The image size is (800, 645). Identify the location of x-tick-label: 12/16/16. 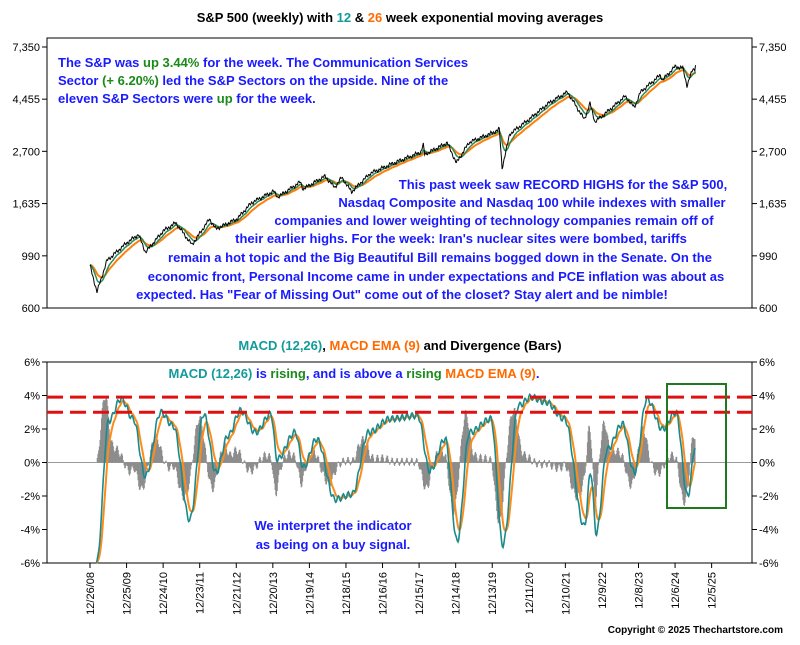
(384, 593).